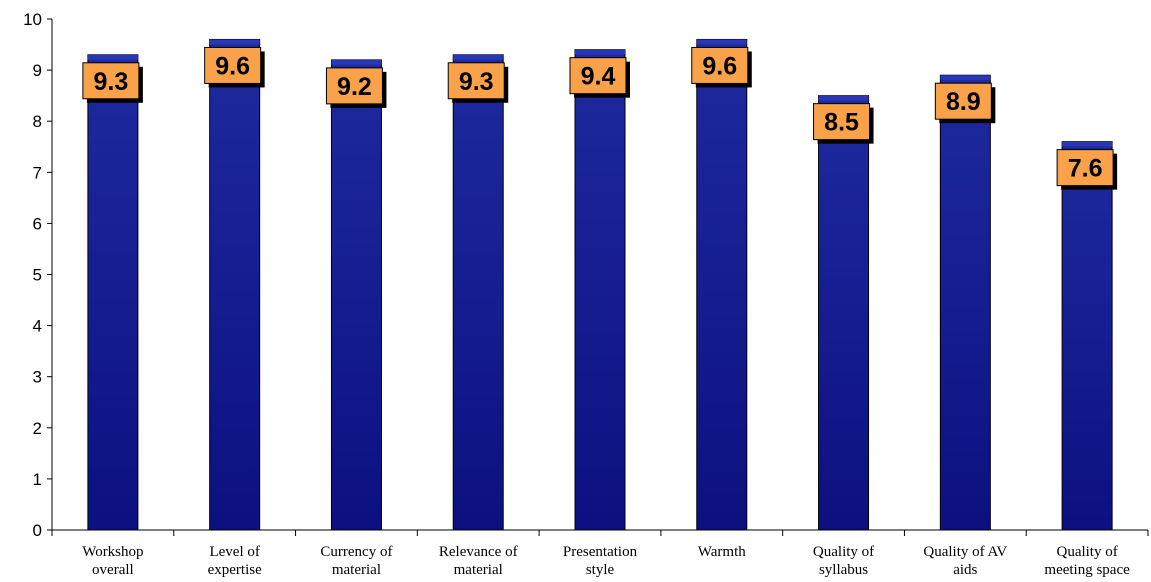  Describe the element at coordinates (235, 570) in the screenshot. I see `category-label: expertise` at that location.